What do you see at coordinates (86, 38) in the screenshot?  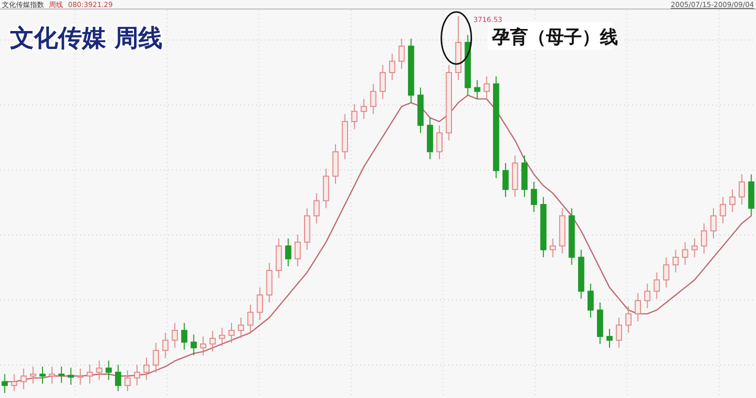 I see `chart-title: 文化传媒 周线` at bounding box center [86, 38].